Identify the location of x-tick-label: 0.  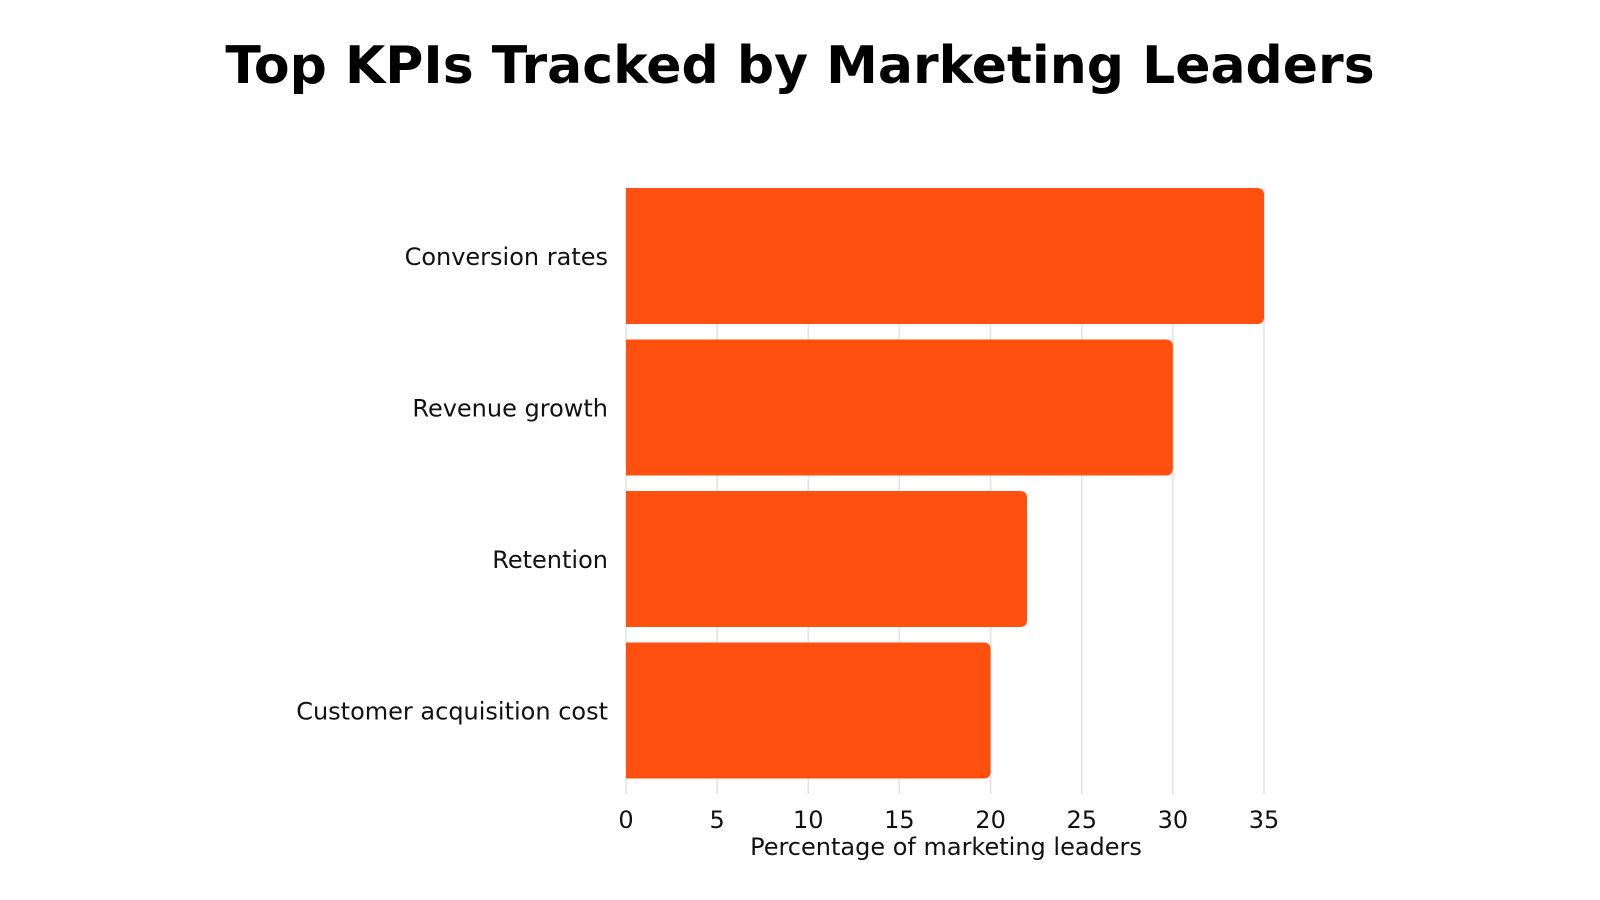
(625, 820).